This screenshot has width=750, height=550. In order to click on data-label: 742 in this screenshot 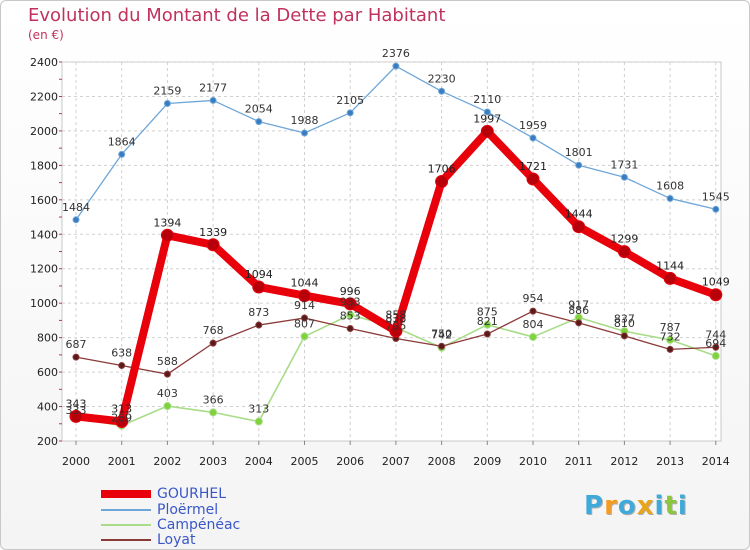, I will do `click(441, 335)`.